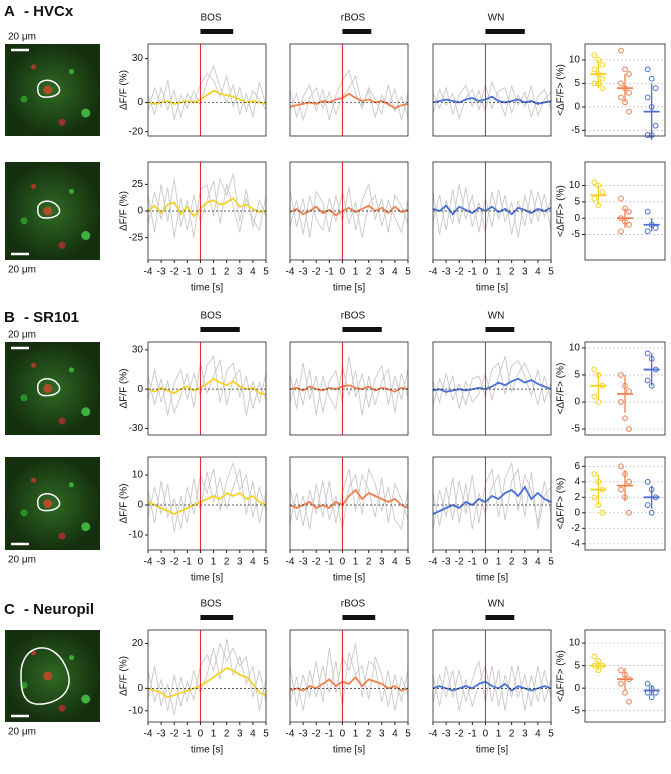 This screenshot has width=671, height=774. I want to click on y-tick-label: -2, so click(575, 528).